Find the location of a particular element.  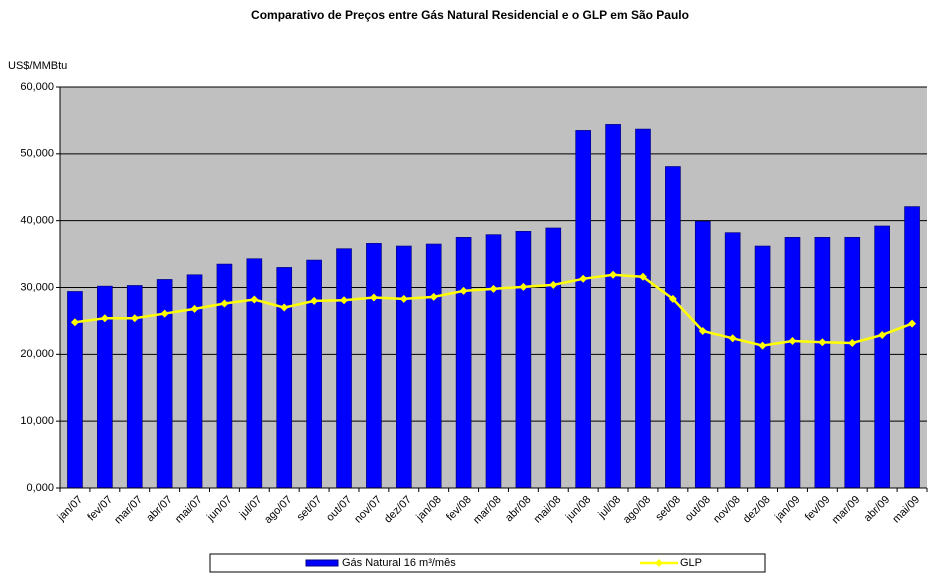

x-tick-label: jun/08 is located at coordinates (578, 509).